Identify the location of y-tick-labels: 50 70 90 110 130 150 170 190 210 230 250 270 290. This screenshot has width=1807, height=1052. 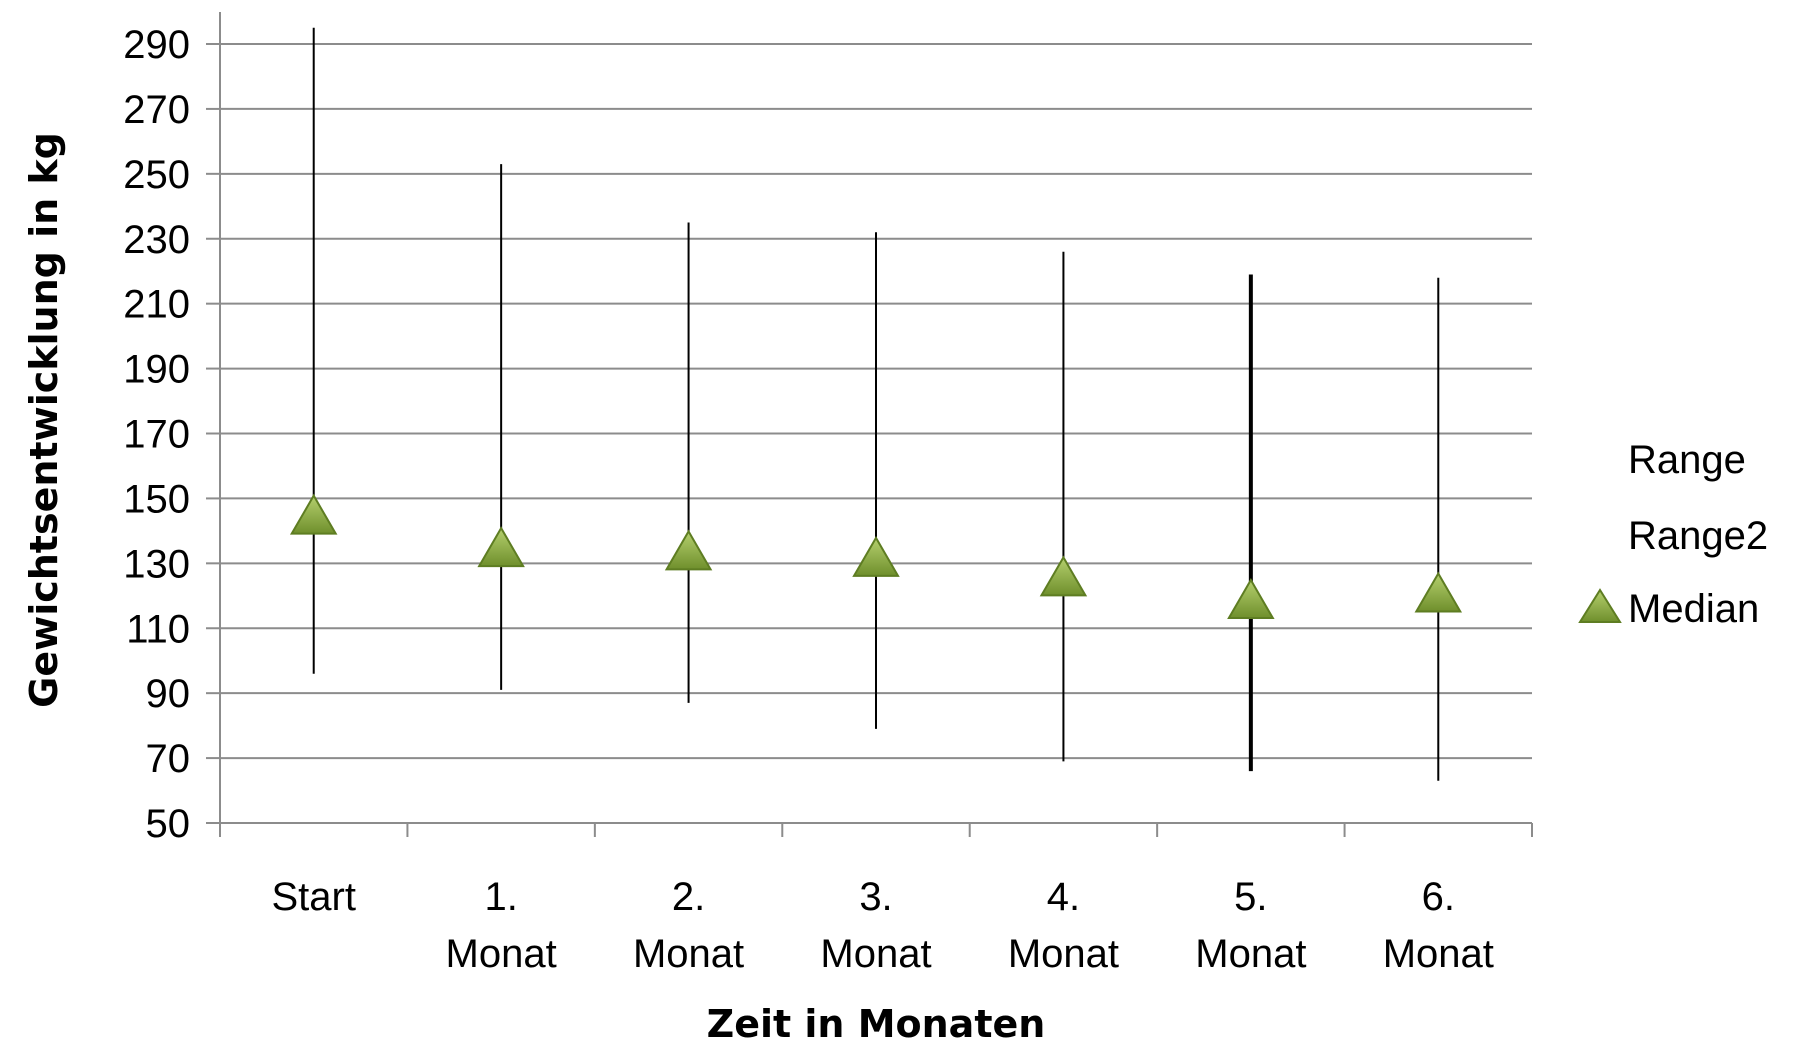
(156, 434).